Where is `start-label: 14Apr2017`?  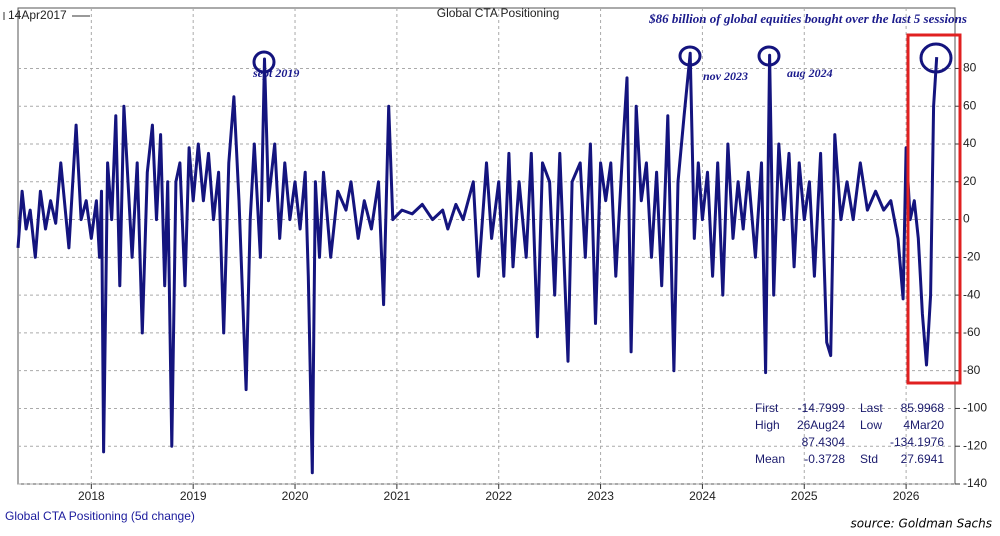 start-label: 14Apr2017 is located at coordinates (37, 15).